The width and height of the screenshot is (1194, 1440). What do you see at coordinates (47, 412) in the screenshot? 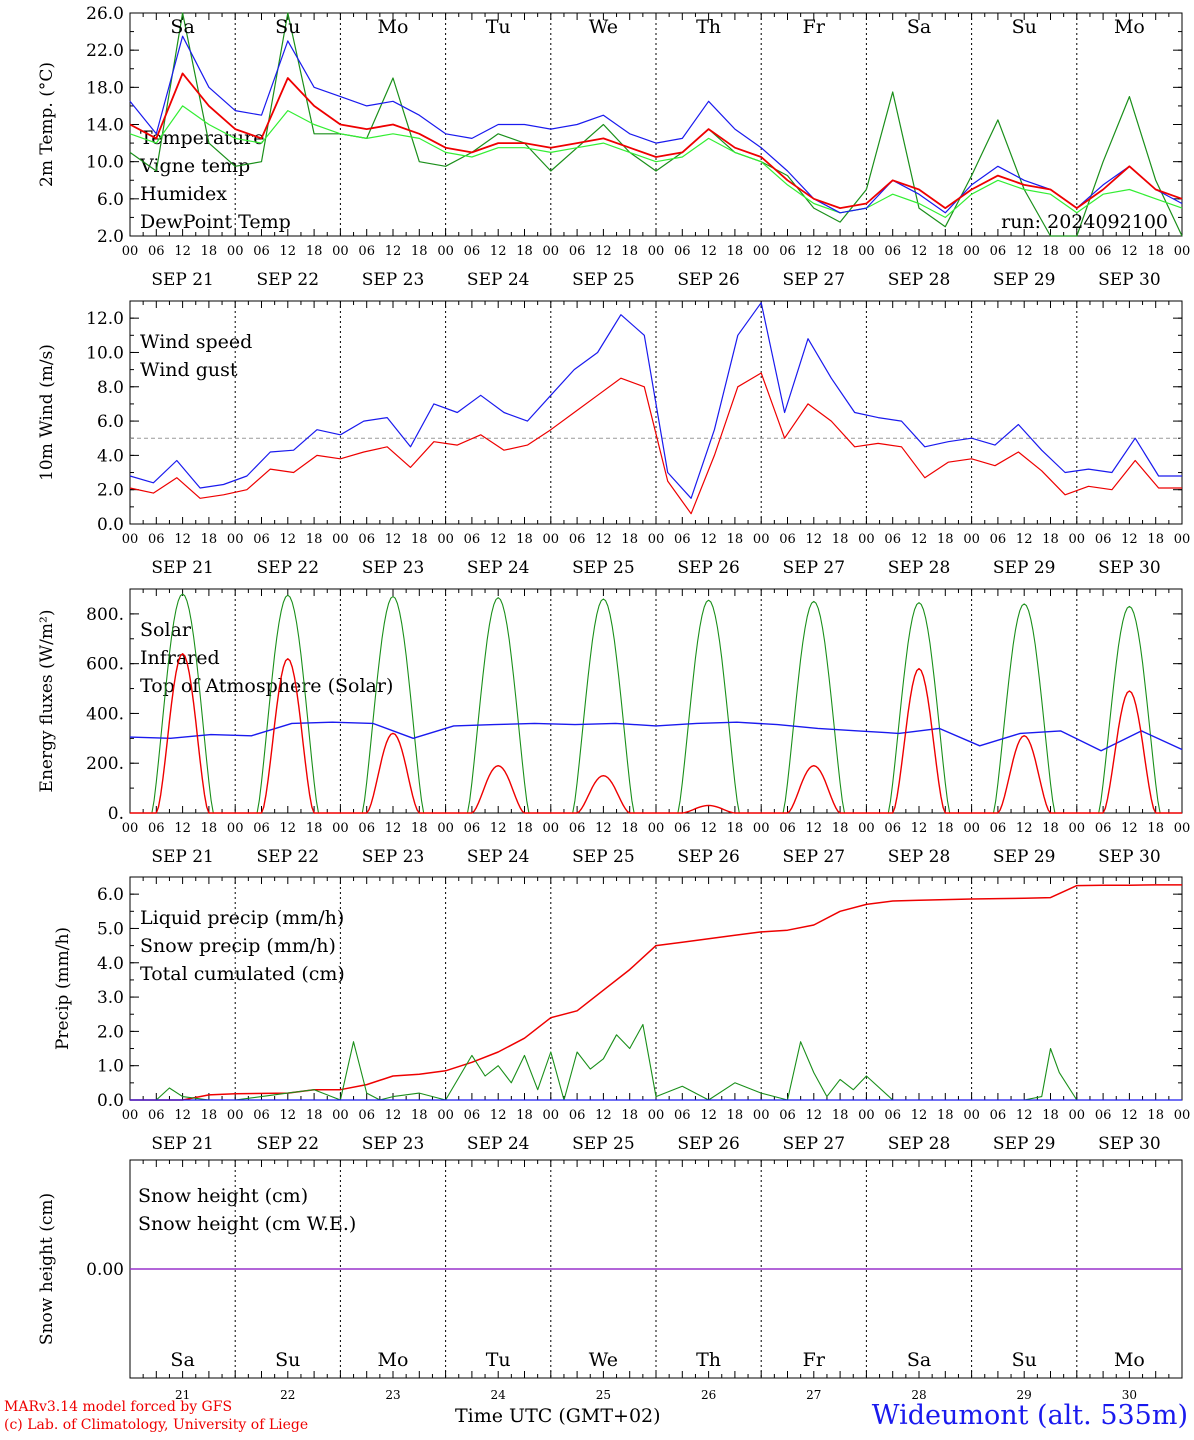
I see `y-axis-label: 10m Wind (m/s)` at bounding box center [47, 412].